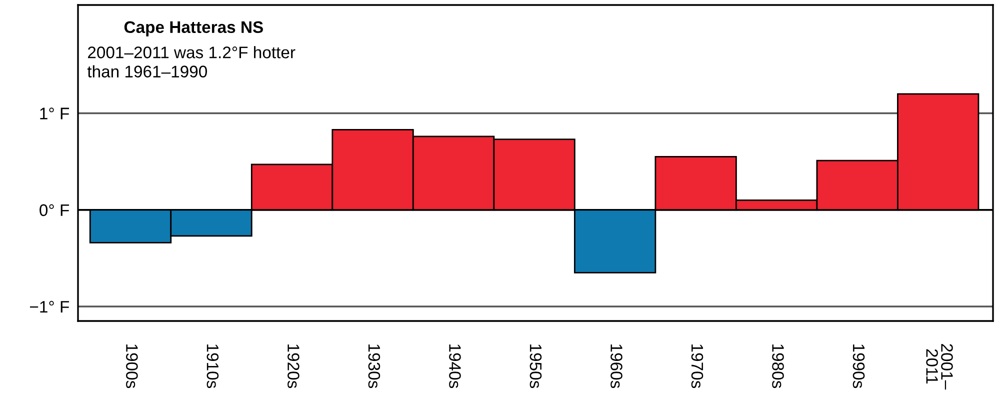  I want to click on x-tick-label: 1940s, so click(455, 366).